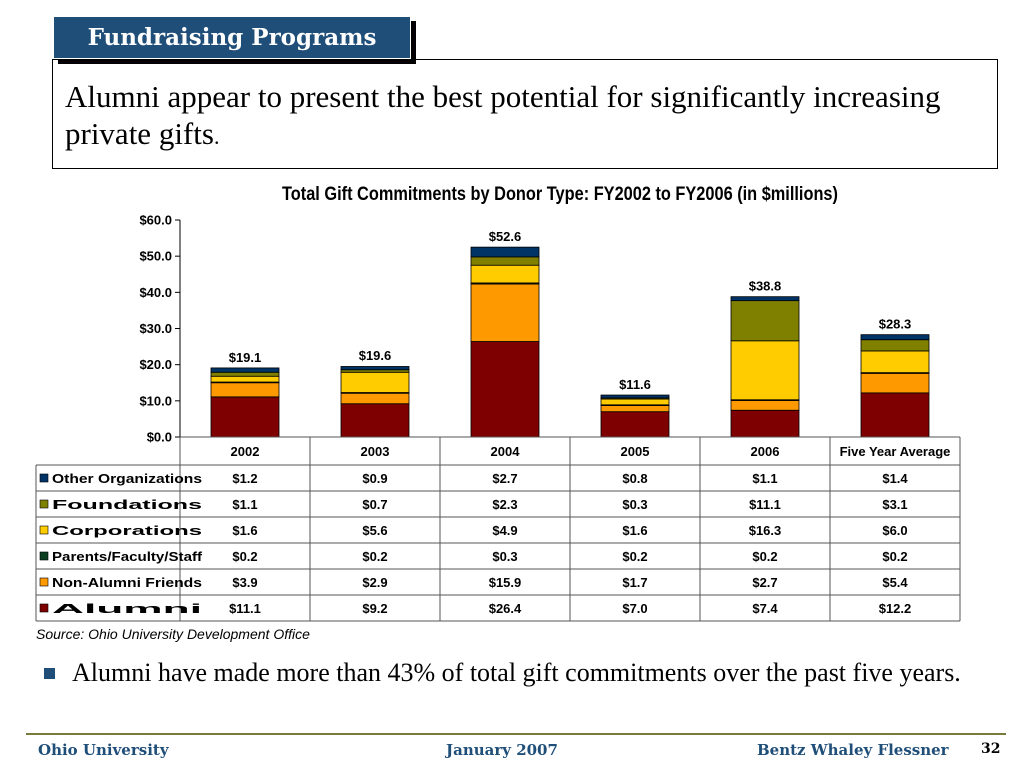  Describe the element at coordinates (232, 37) in the screenshot. I see `section-label: Fundraising Programs` at that location.